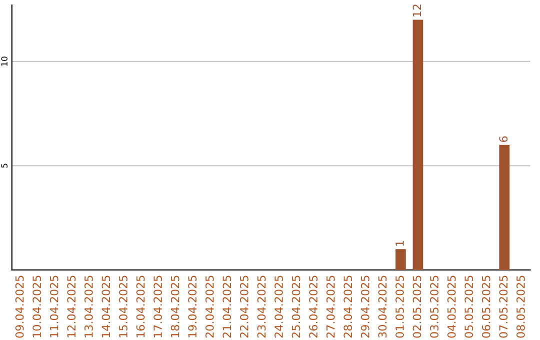 The image size is (540, 340). I want to click on x-tick-label: 18.04.2025, so click(175, 307).